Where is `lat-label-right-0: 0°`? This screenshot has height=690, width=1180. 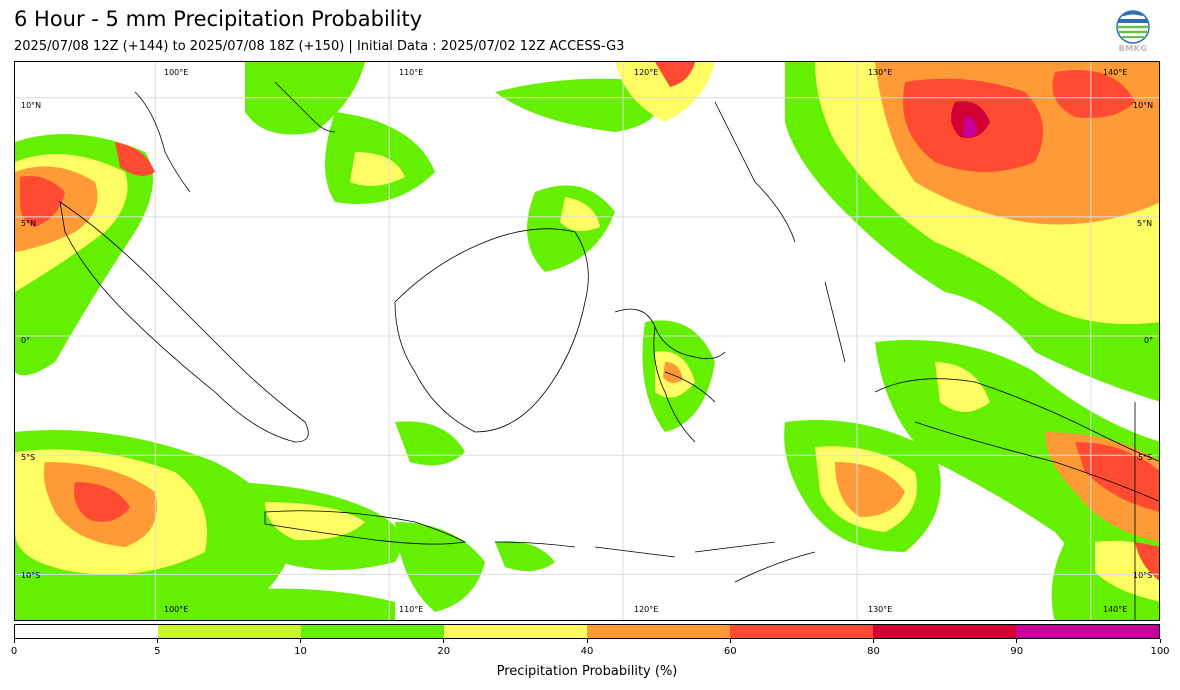 lat-label-right-0: 0° is located at coordinates (1149, 340).